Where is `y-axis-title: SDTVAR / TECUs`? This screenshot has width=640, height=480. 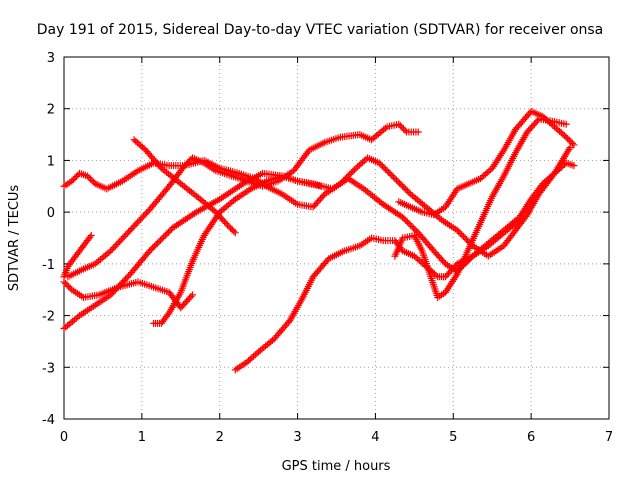 y-axis-title: SDTVAR / TECUs is located at coordinates (14, 238).